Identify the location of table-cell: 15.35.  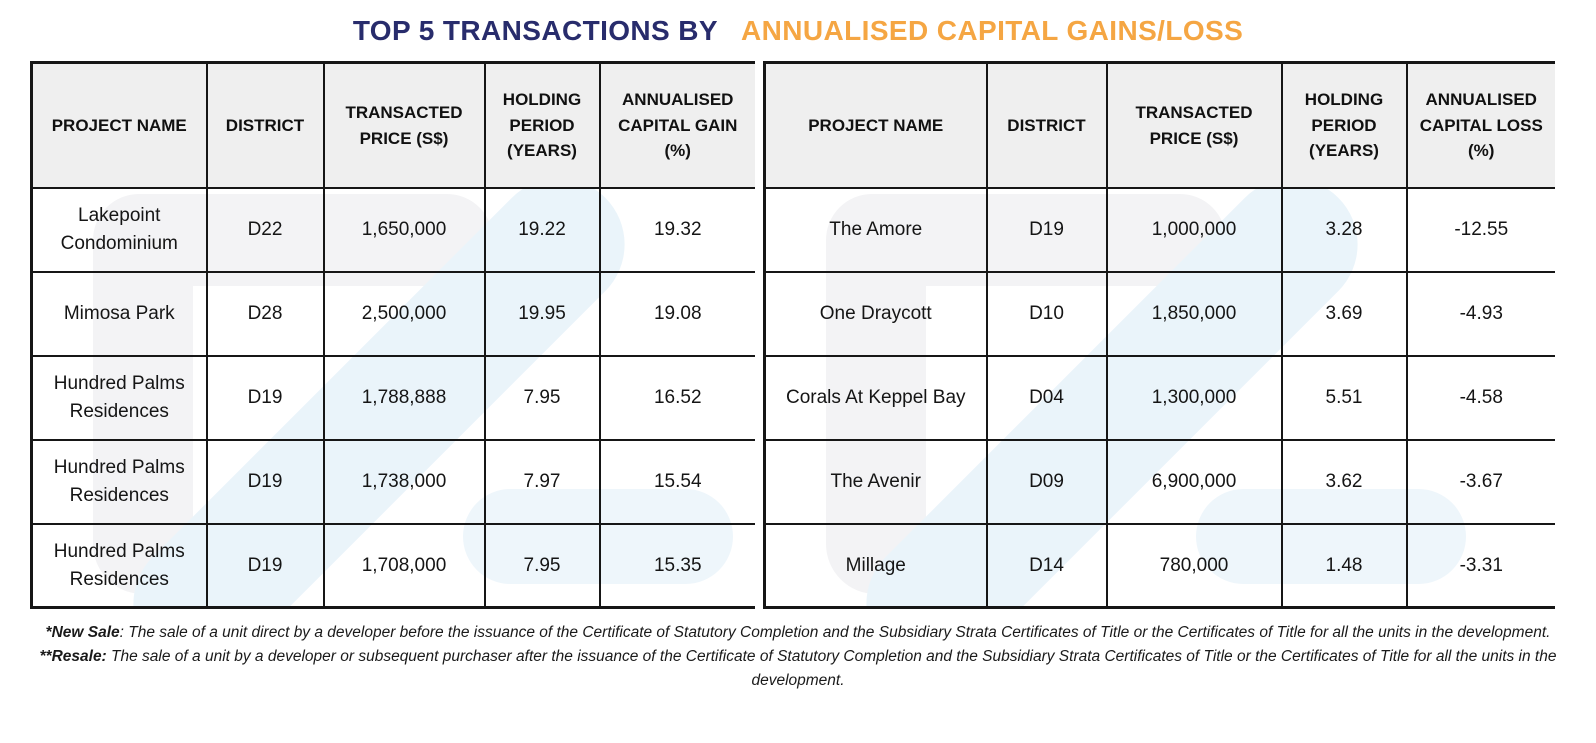
(676, 565).